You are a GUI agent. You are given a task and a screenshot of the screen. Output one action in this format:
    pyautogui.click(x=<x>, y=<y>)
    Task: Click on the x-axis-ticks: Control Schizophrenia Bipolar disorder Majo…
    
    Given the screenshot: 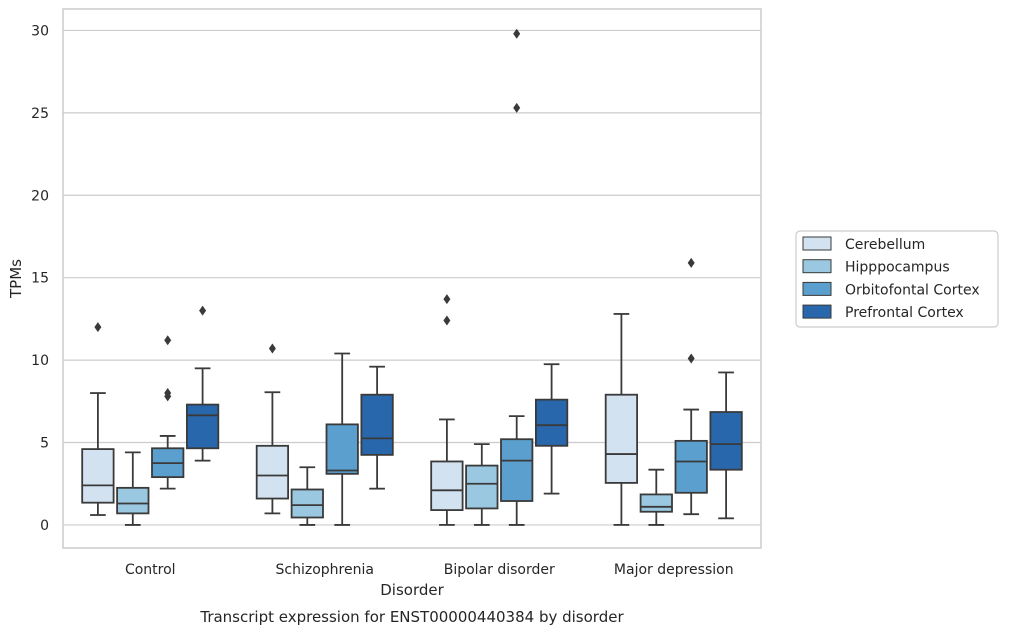 What is the action you would take?
    pyautogui.click(x=429, y=570)
    